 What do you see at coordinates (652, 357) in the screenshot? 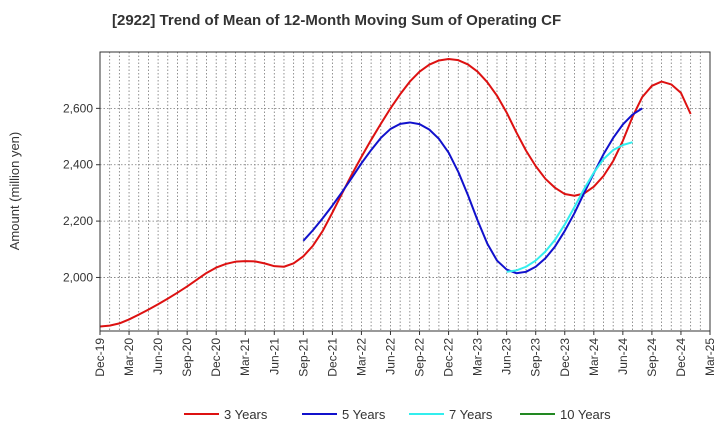
I see `x-tick-label: Sep-24` at bounding box center [652, 357].